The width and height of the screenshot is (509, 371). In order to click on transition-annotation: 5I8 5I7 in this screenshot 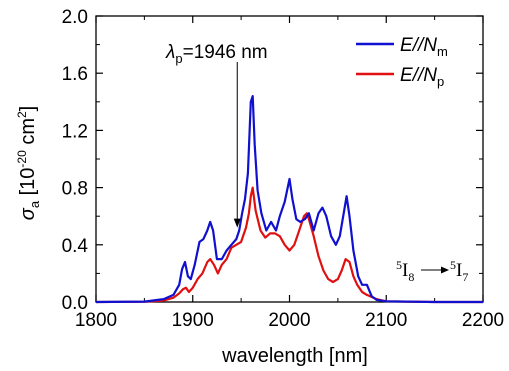, I will do `click(432, 271)`.